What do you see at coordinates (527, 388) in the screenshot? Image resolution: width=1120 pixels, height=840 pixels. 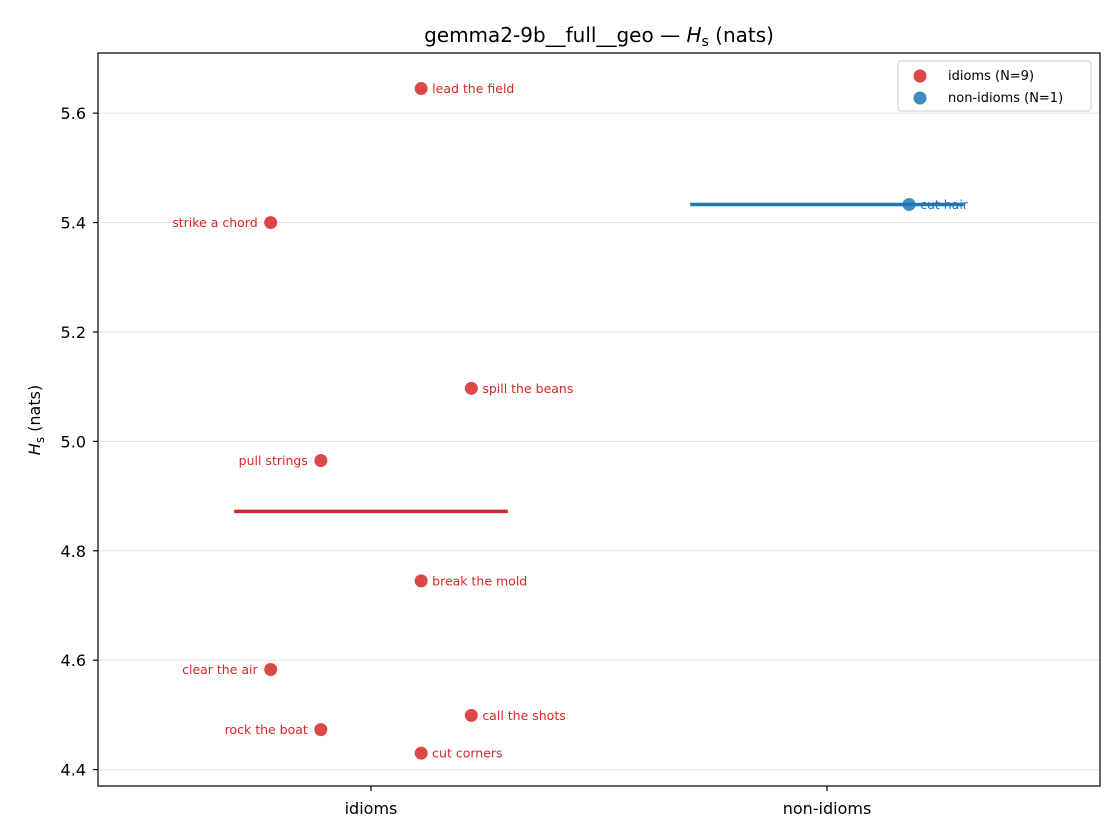 I see `point-label: spill the beans` at bounding box center [527, 388].